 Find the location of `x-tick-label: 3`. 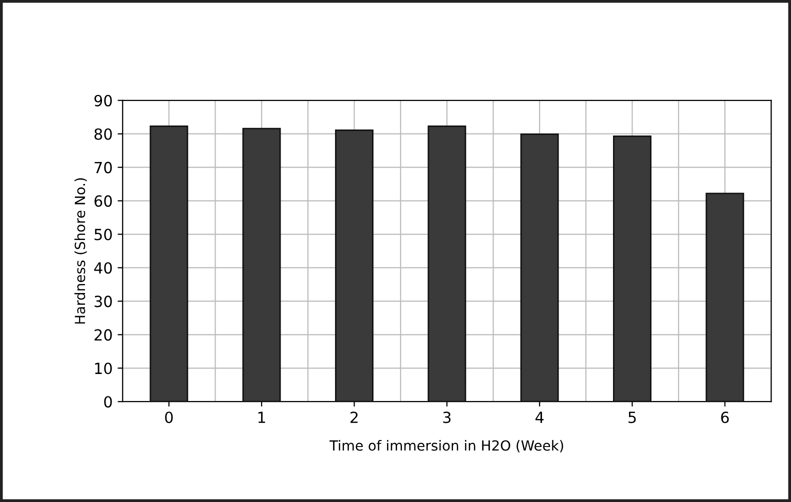

x-tick-label: 3 is located at coordinates (447, 418).